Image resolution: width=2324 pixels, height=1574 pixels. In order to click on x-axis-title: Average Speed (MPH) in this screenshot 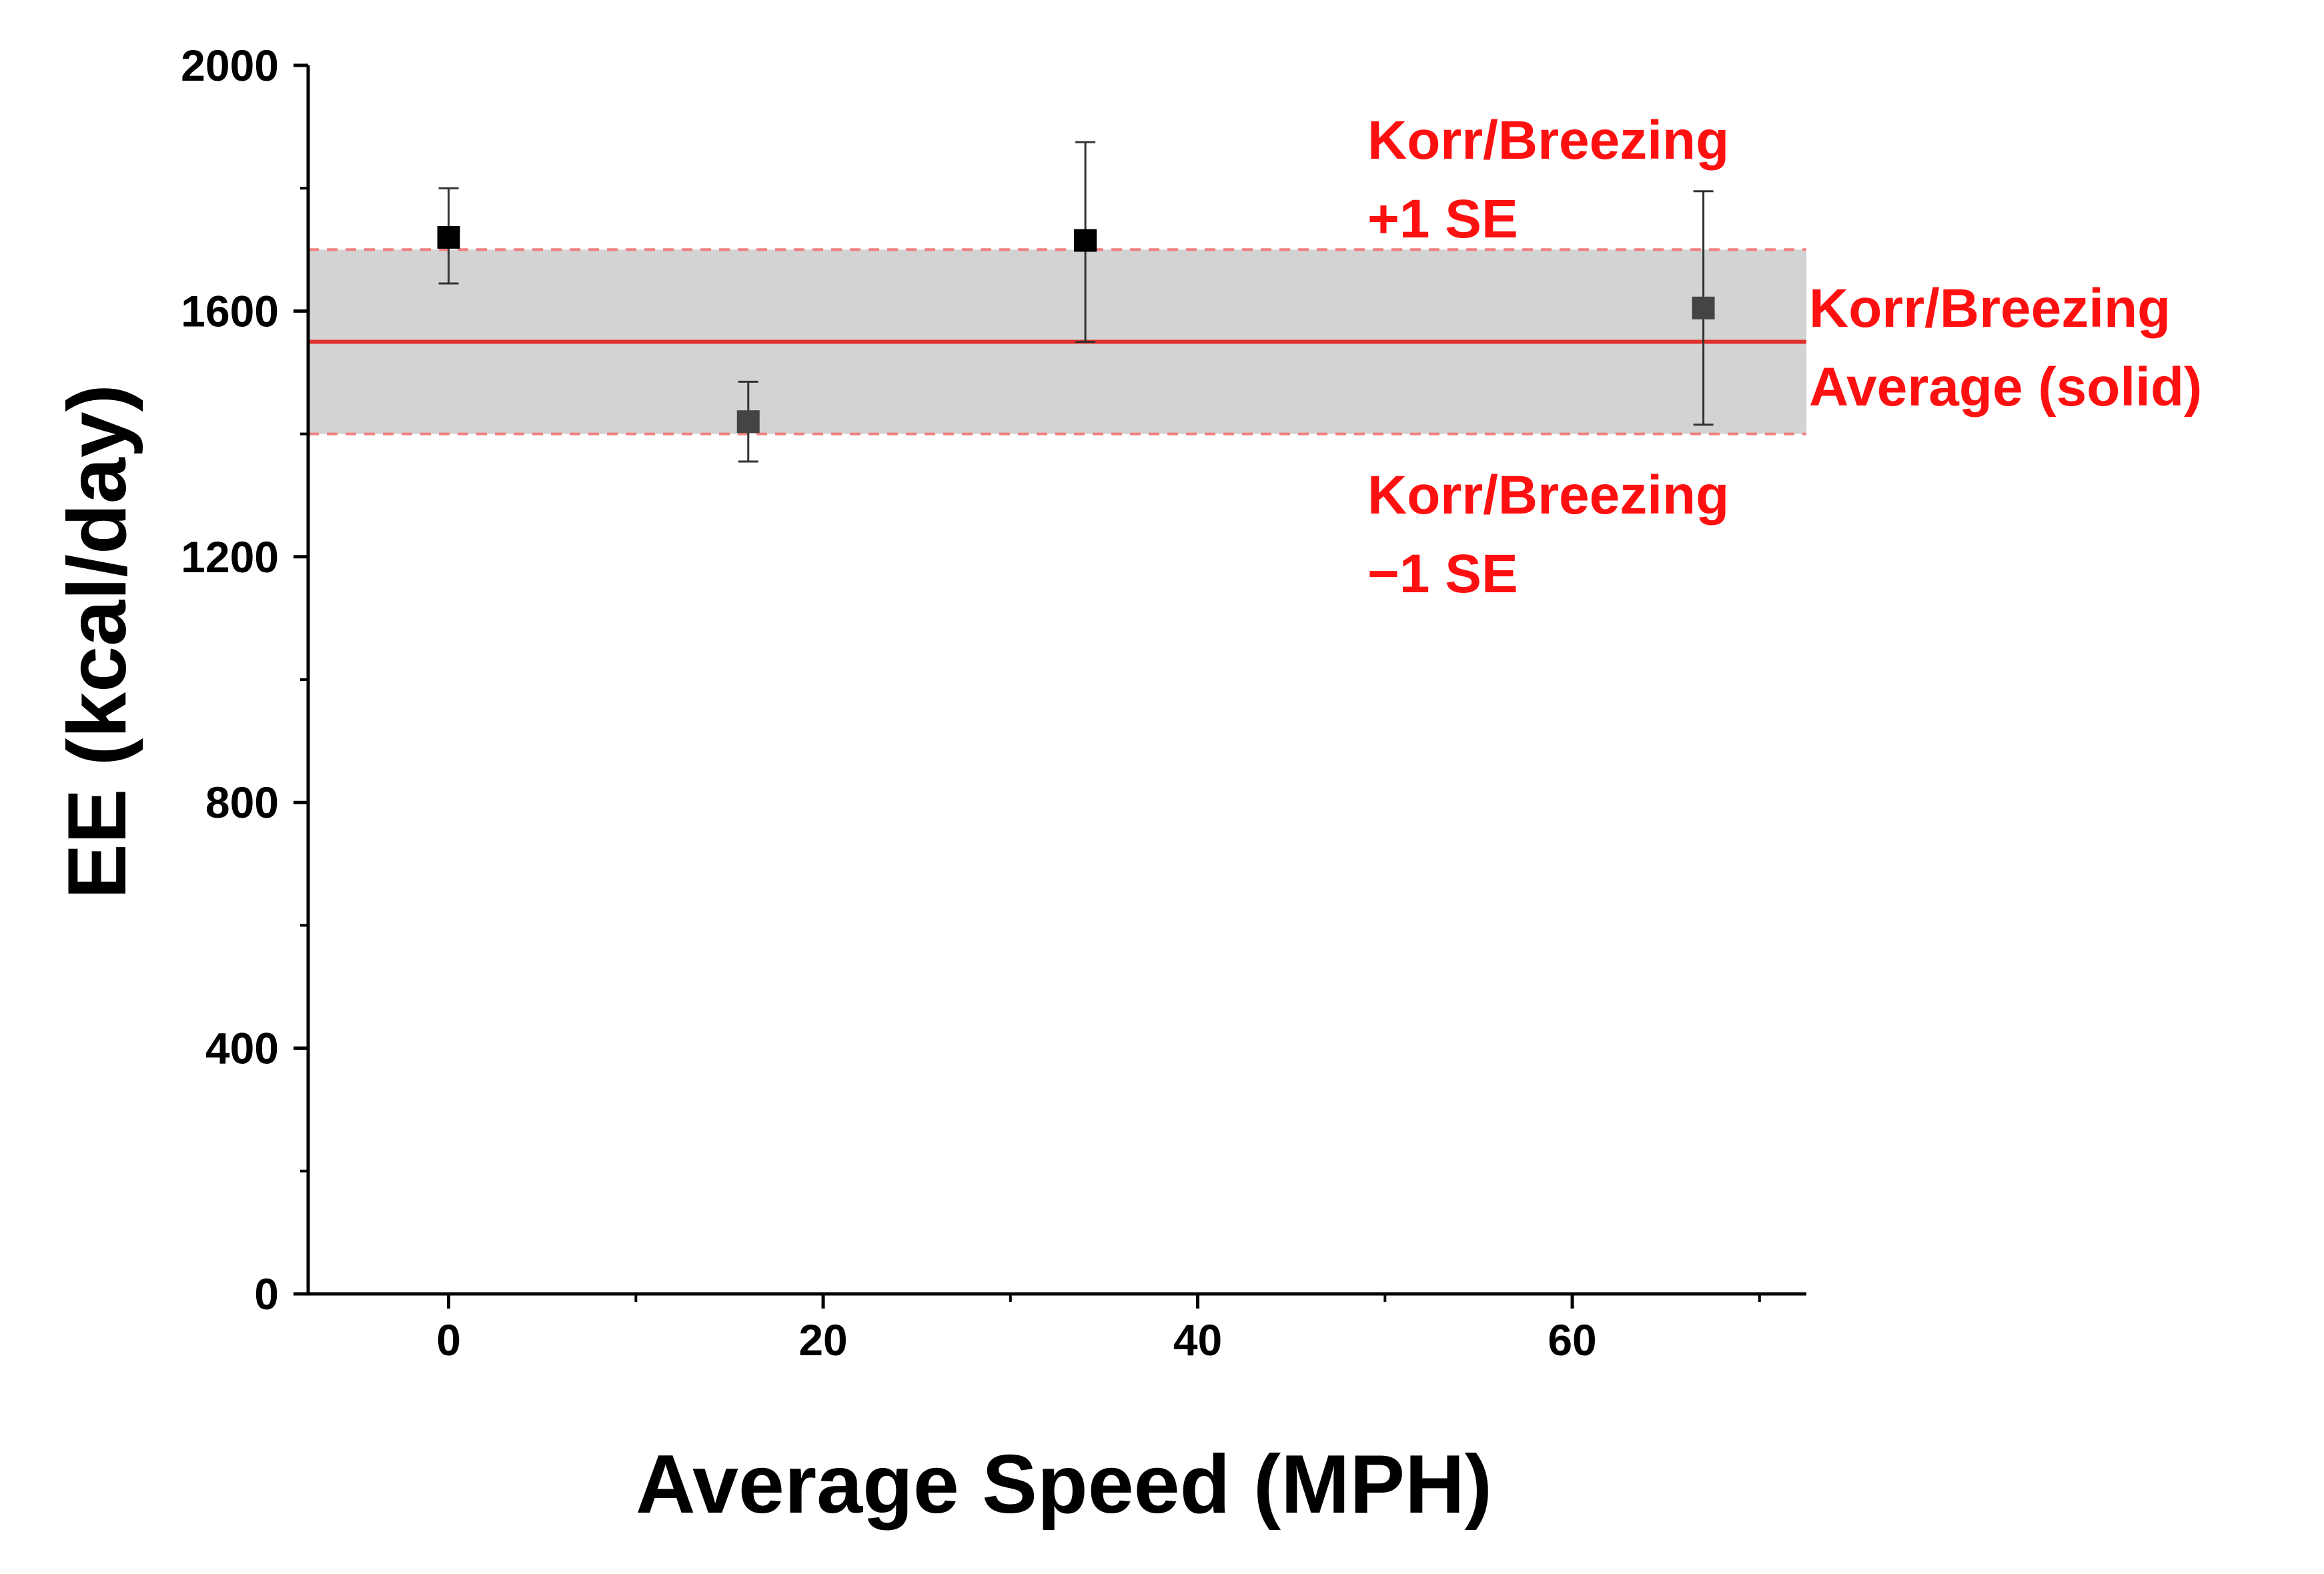, I will do `click(1064, 1485)`.